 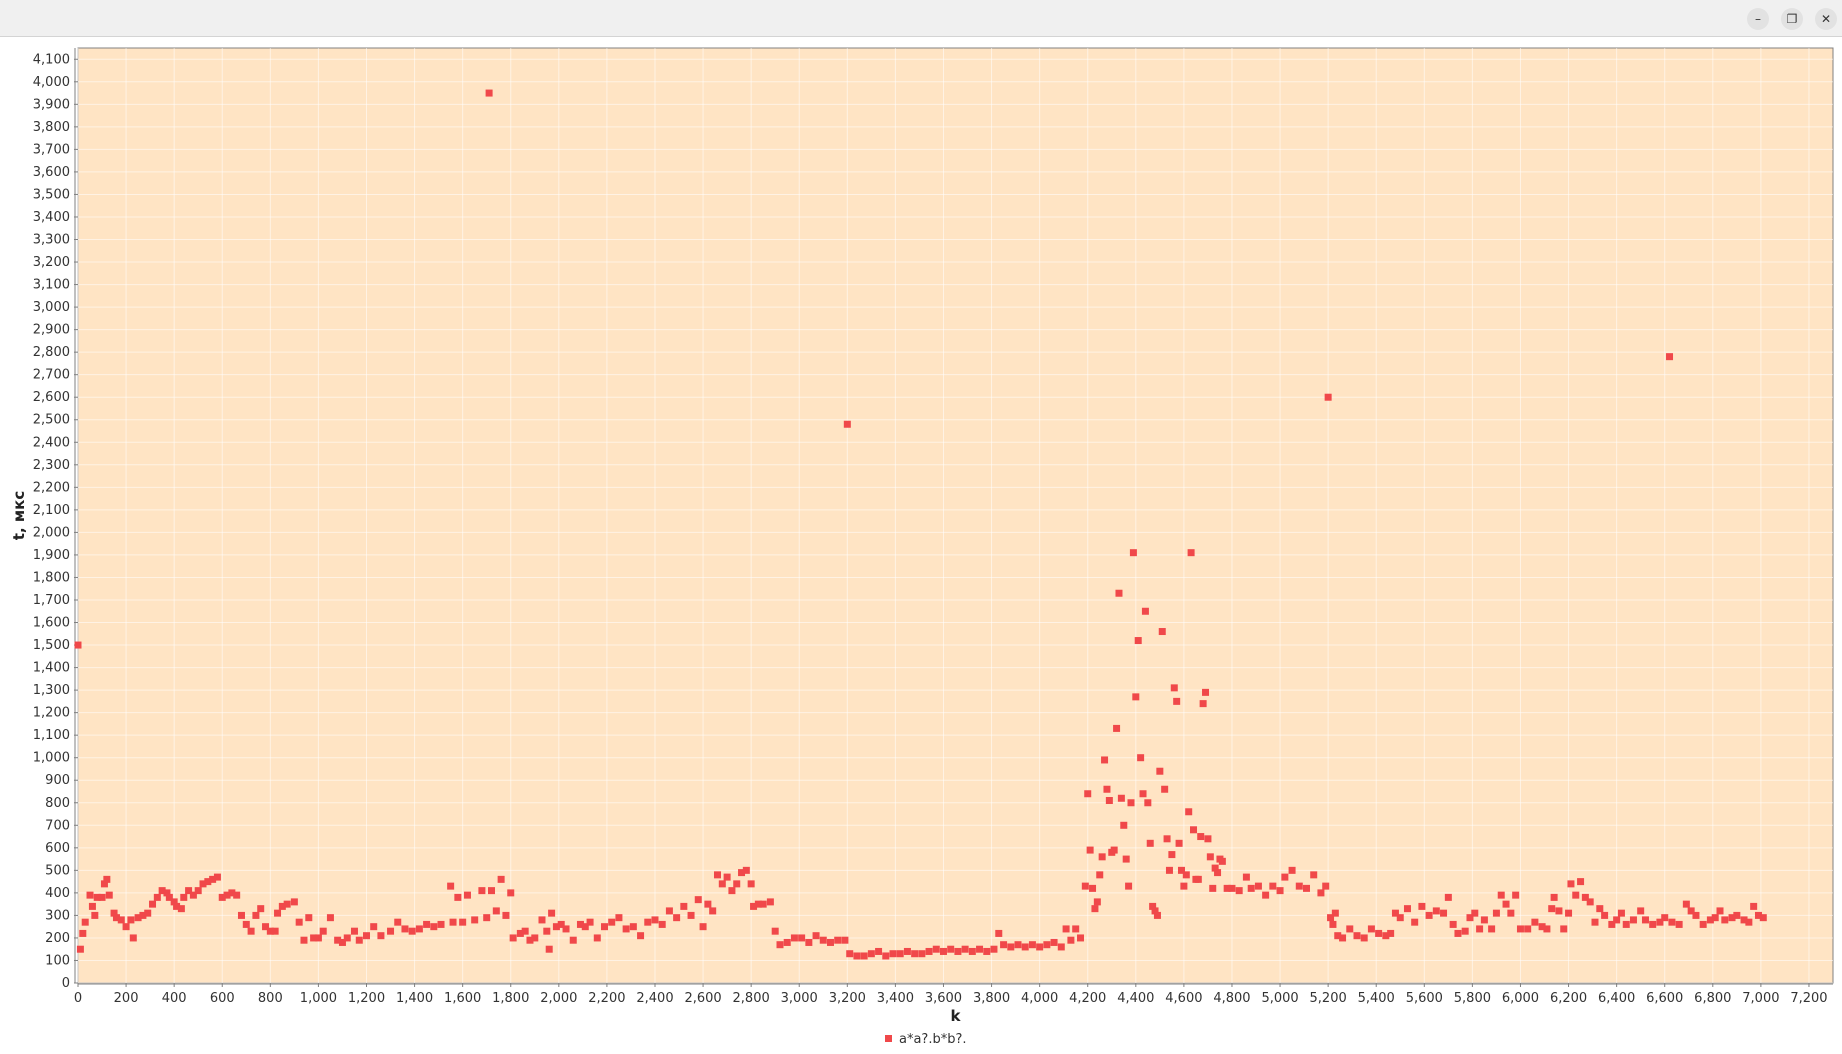 I want to click on x-tick-label: 800, so click(x=270, y=998).